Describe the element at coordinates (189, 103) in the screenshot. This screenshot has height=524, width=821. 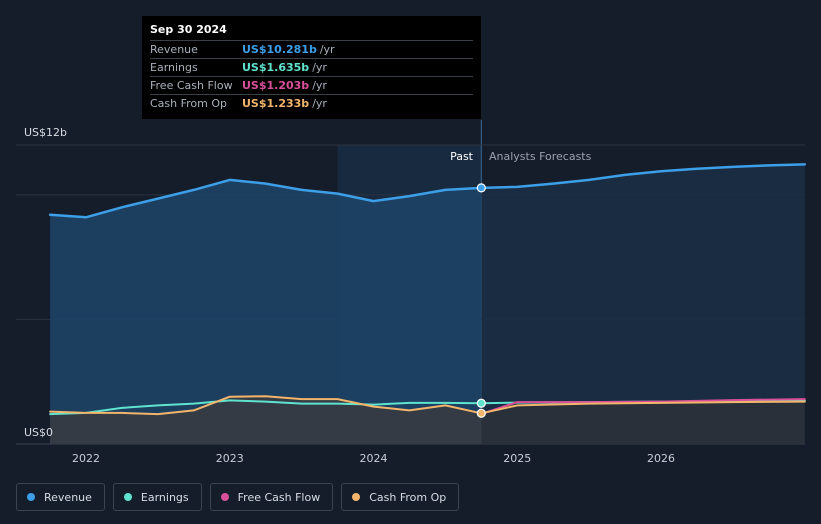
I see `tooltip-label: Cash From Op` at that location.